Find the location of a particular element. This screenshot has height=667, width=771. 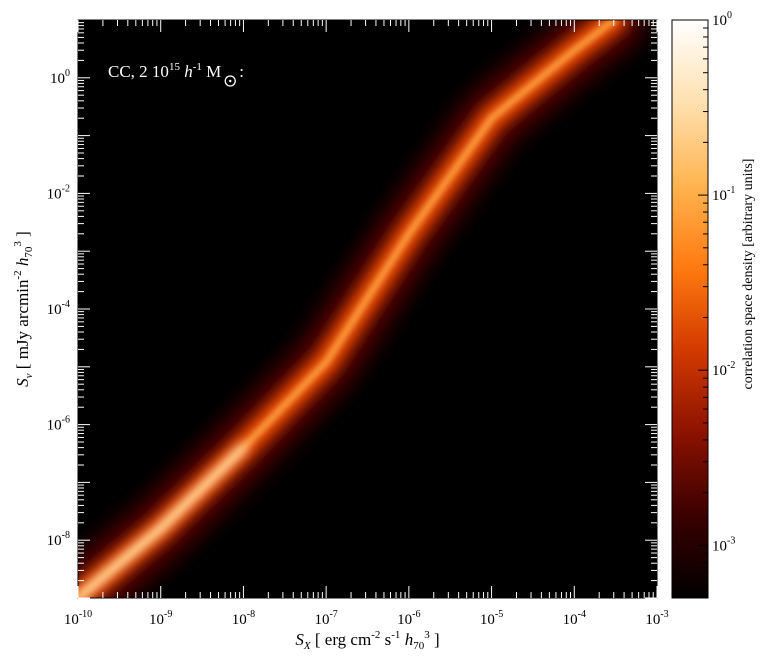

y-tick-label-exp: 0 is located at coordinates (67, 73).